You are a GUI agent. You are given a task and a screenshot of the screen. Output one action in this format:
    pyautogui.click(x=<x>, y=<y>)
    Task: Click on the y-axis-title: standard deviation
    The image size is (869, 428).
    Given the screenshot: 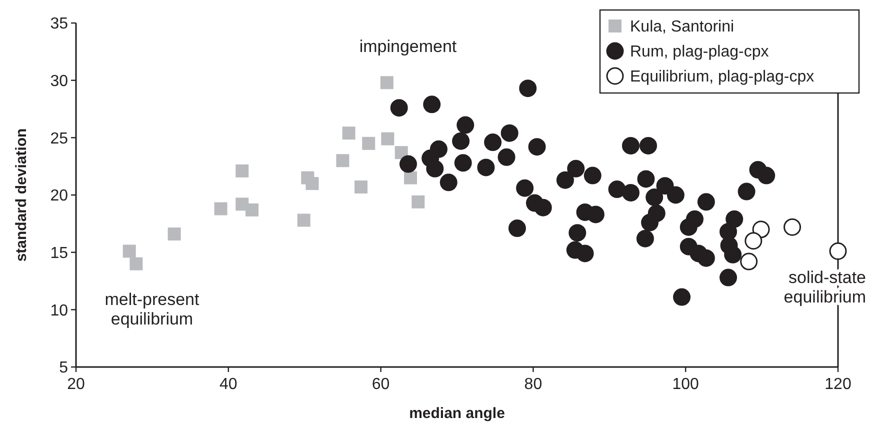 What is the action you would take?
    pyautogui.click(x=21, y=195)
    